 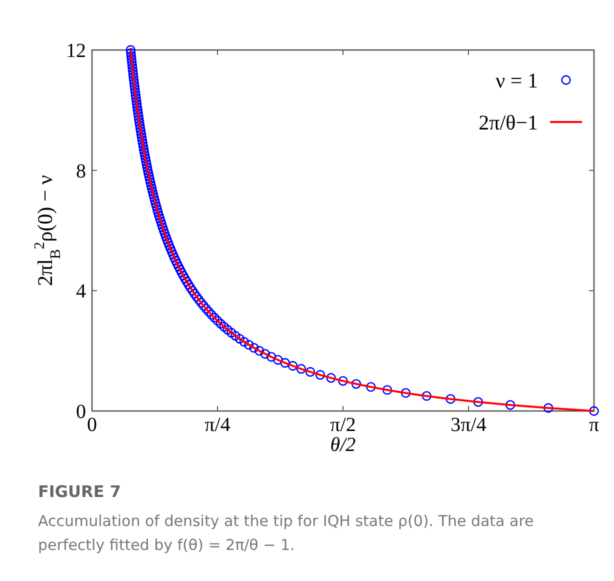 What do you see at coordinates (81, 171) in the screenshot?
I see `y-tick-label: 8` at bounding box center [81, 171].